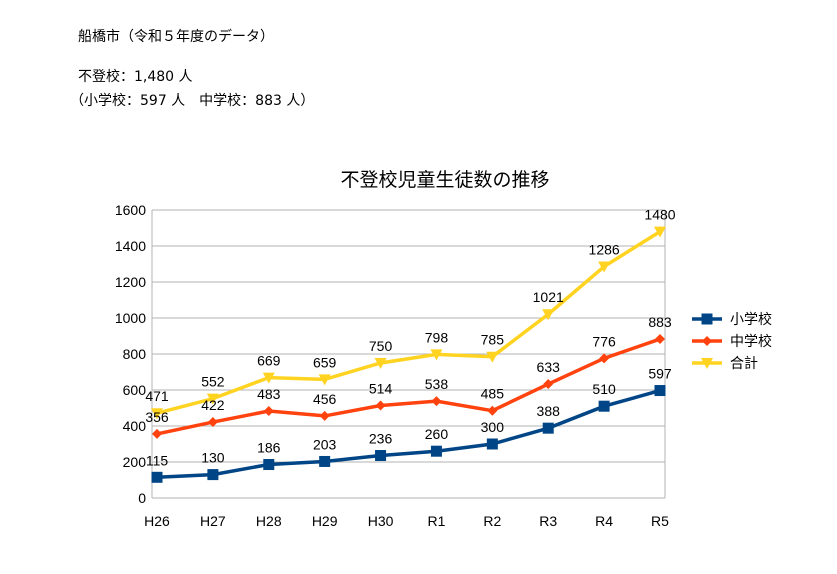 The width and height of the screenshot is (837, 574). Describe the element at coordinates (444, 180) in the screenshot. I see `chart-title: 不登校児童生徒数の推移` at that location.